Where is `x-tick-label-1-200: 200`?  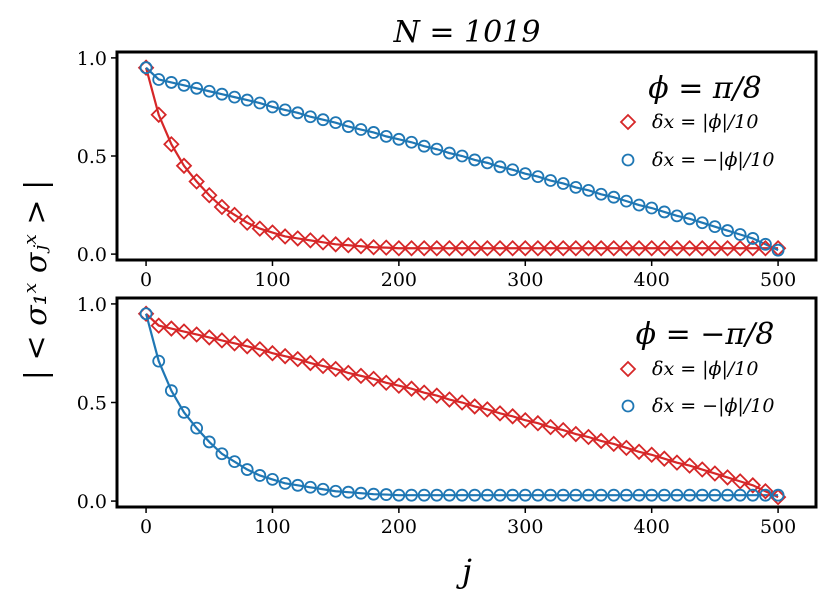
x-tick-label-1-200: 200 is located at coordinates (399, 280).